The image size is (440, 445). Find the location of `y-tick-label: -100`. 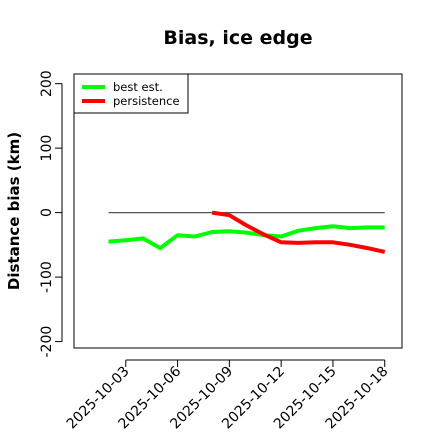

y-tick-label: -100 is located at coordinates (47, 277).